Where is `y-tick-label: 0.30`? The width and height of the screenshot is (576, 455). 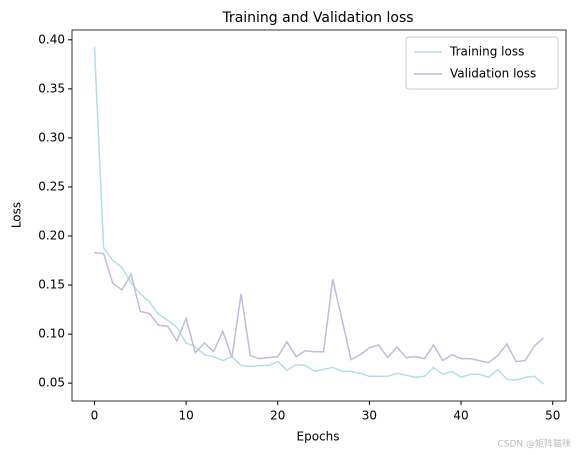 y-tick-label: 0.30 is located at coordinates (51, 137).